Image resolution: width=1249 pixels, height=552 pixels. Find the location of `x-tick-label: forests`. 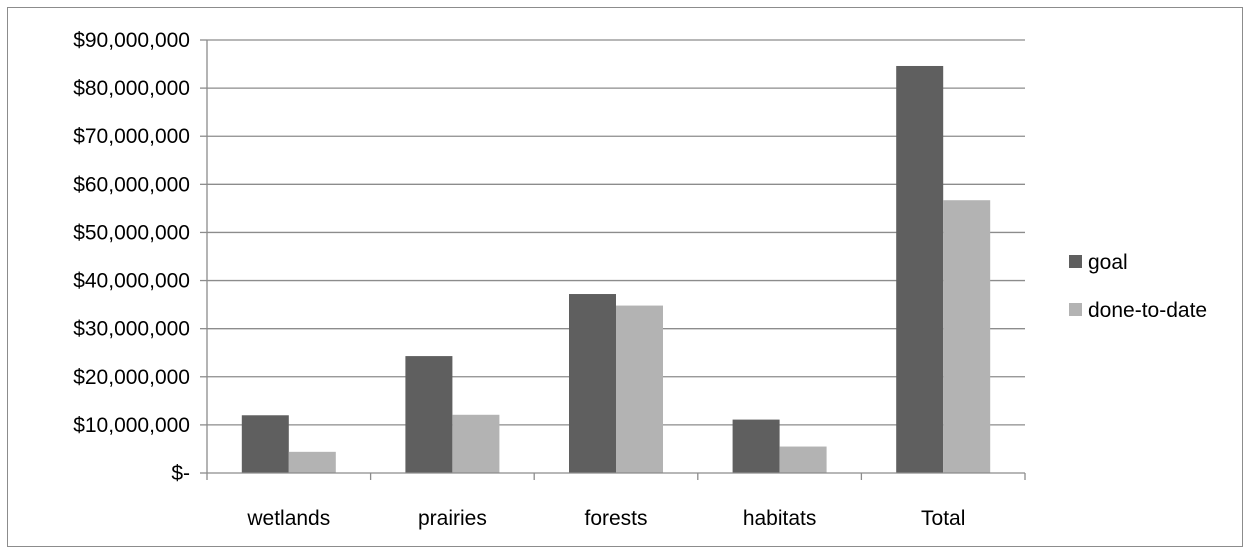

x-tick-label: forests is located at coordinates (615, 518).